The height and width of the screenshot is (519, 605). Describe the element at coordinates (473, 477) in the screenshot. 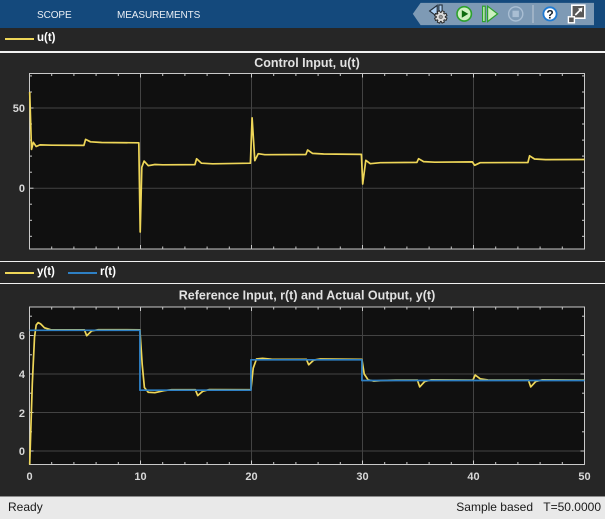

I see `svg-text: 40` at that location.